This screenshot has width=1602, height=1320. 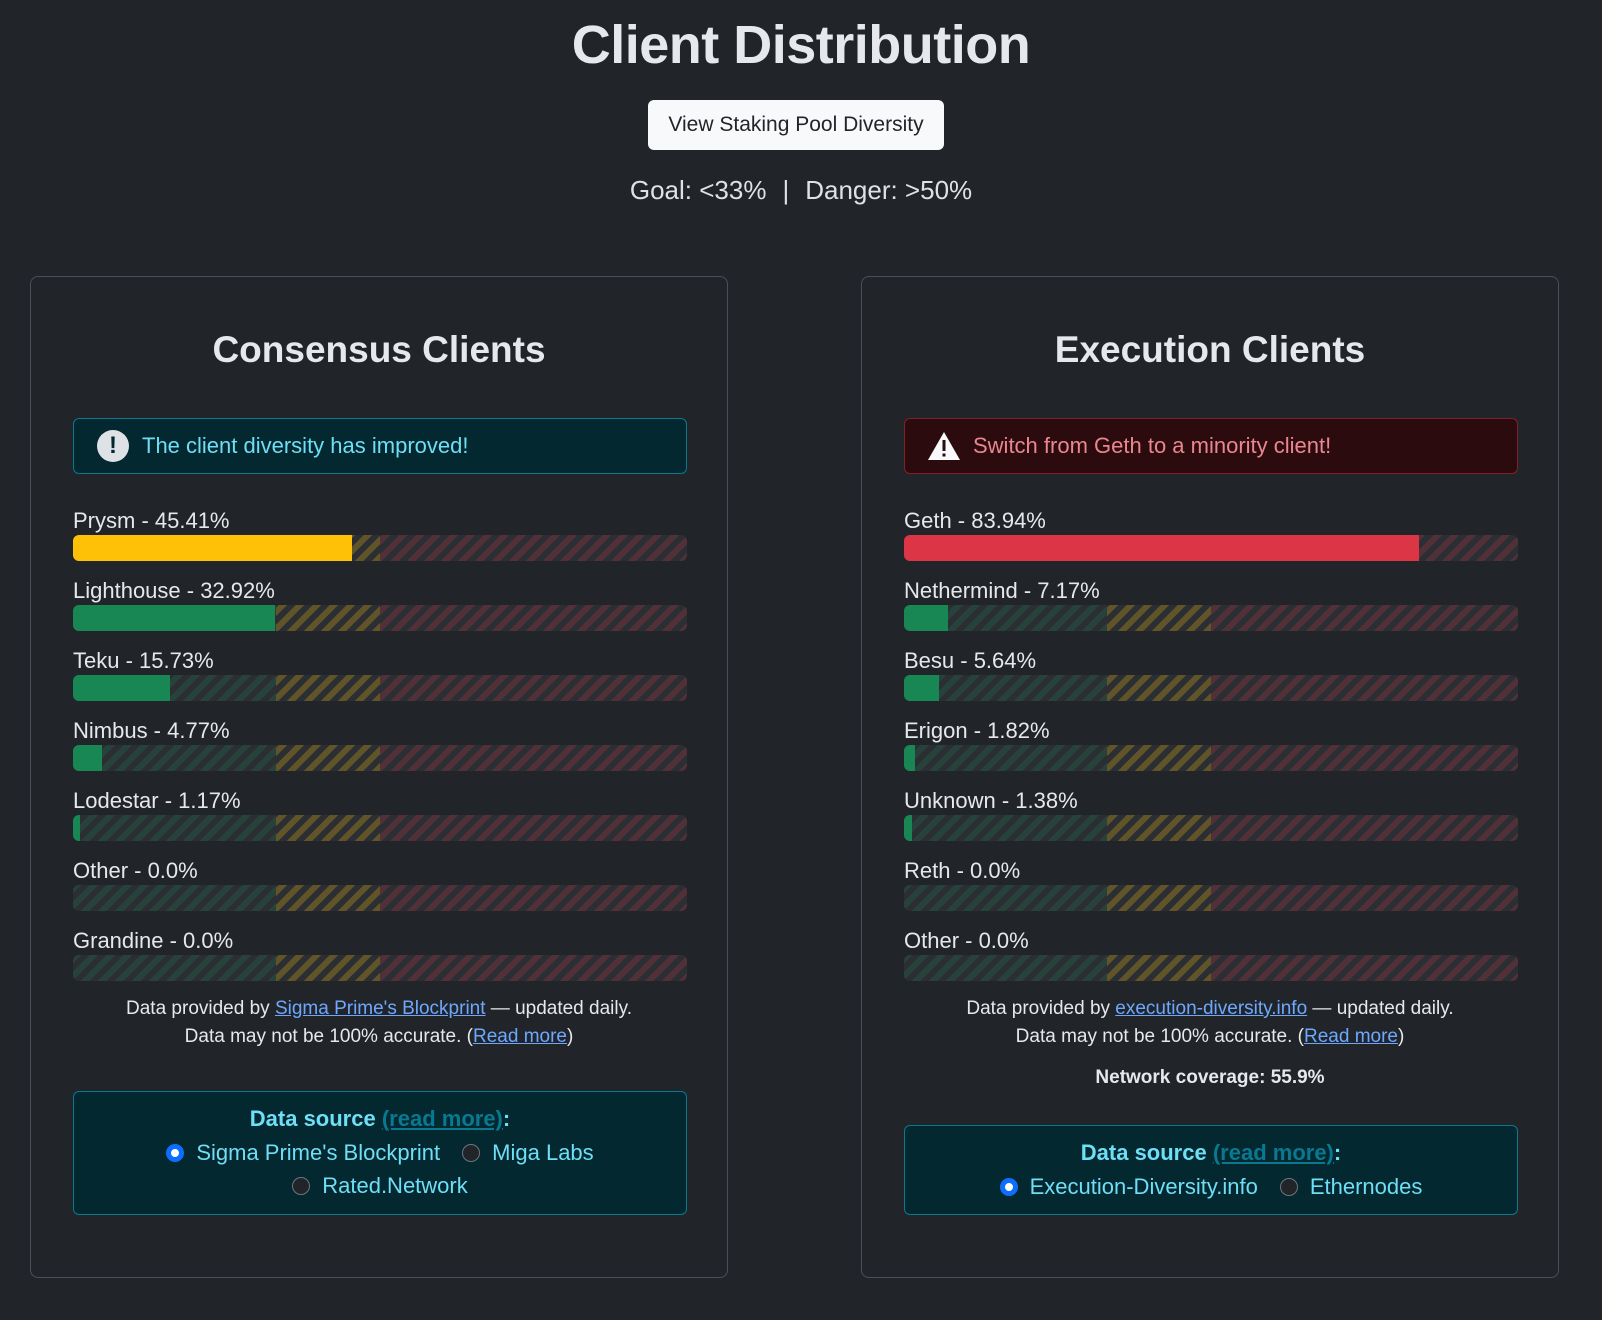 I want to click on data-source-title: Data source (read more):, so click(x=1211, y=1153).